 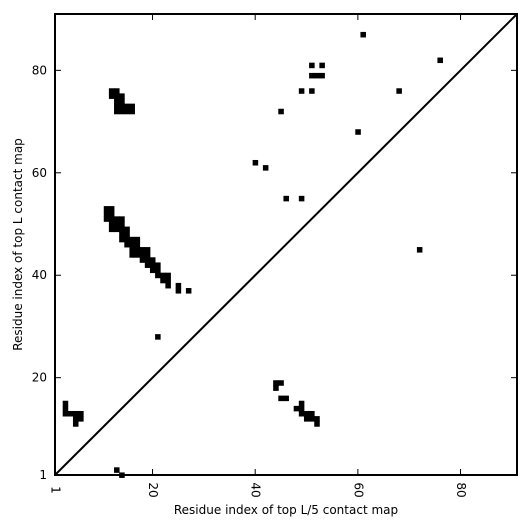 I want to click on y-tick-label: 1, so click(x=43, y=475).